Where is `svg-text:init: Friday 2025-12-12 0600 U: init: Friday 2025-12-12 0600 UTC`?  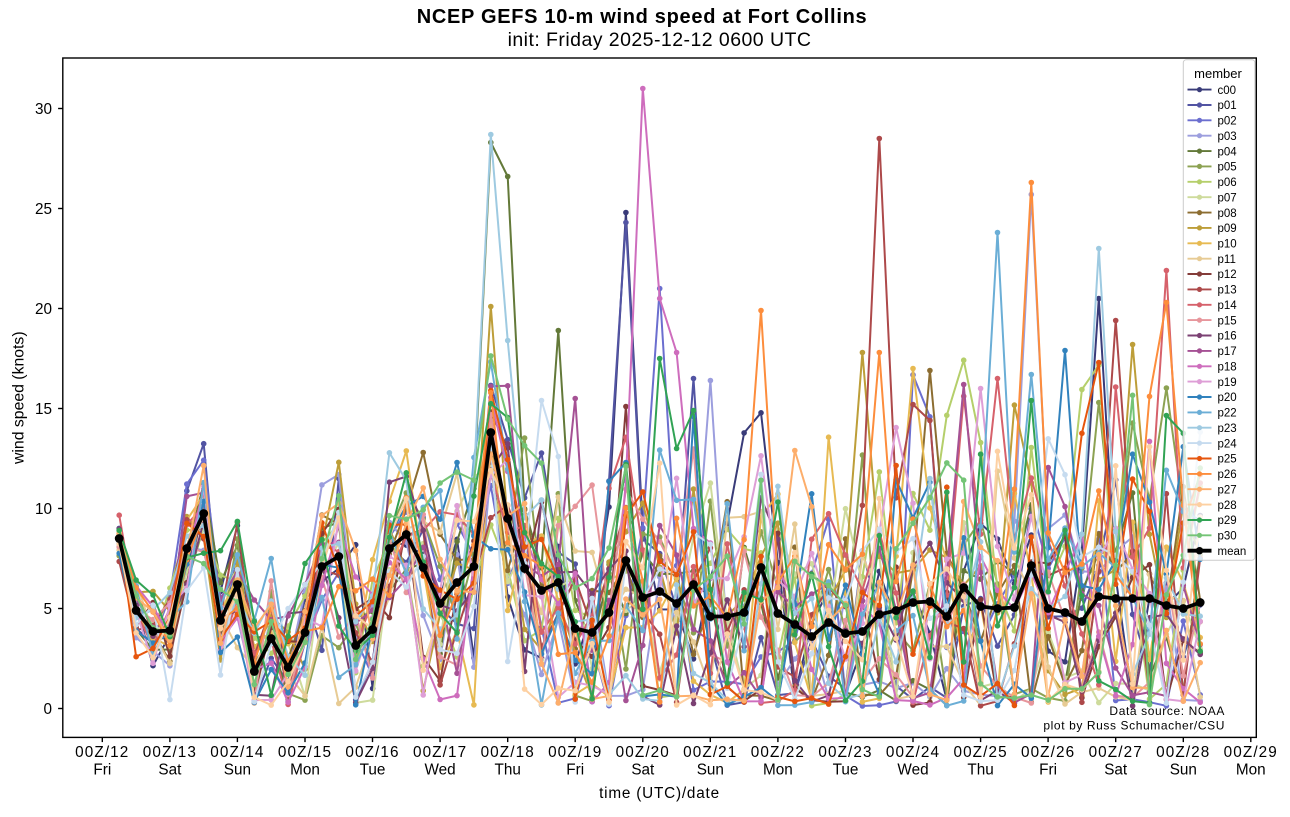
svg-text:init: Friday 2025-12-12 0600 U: init: Friday 2025-12-12 0600 UTC is located at coordinates (660, 40).